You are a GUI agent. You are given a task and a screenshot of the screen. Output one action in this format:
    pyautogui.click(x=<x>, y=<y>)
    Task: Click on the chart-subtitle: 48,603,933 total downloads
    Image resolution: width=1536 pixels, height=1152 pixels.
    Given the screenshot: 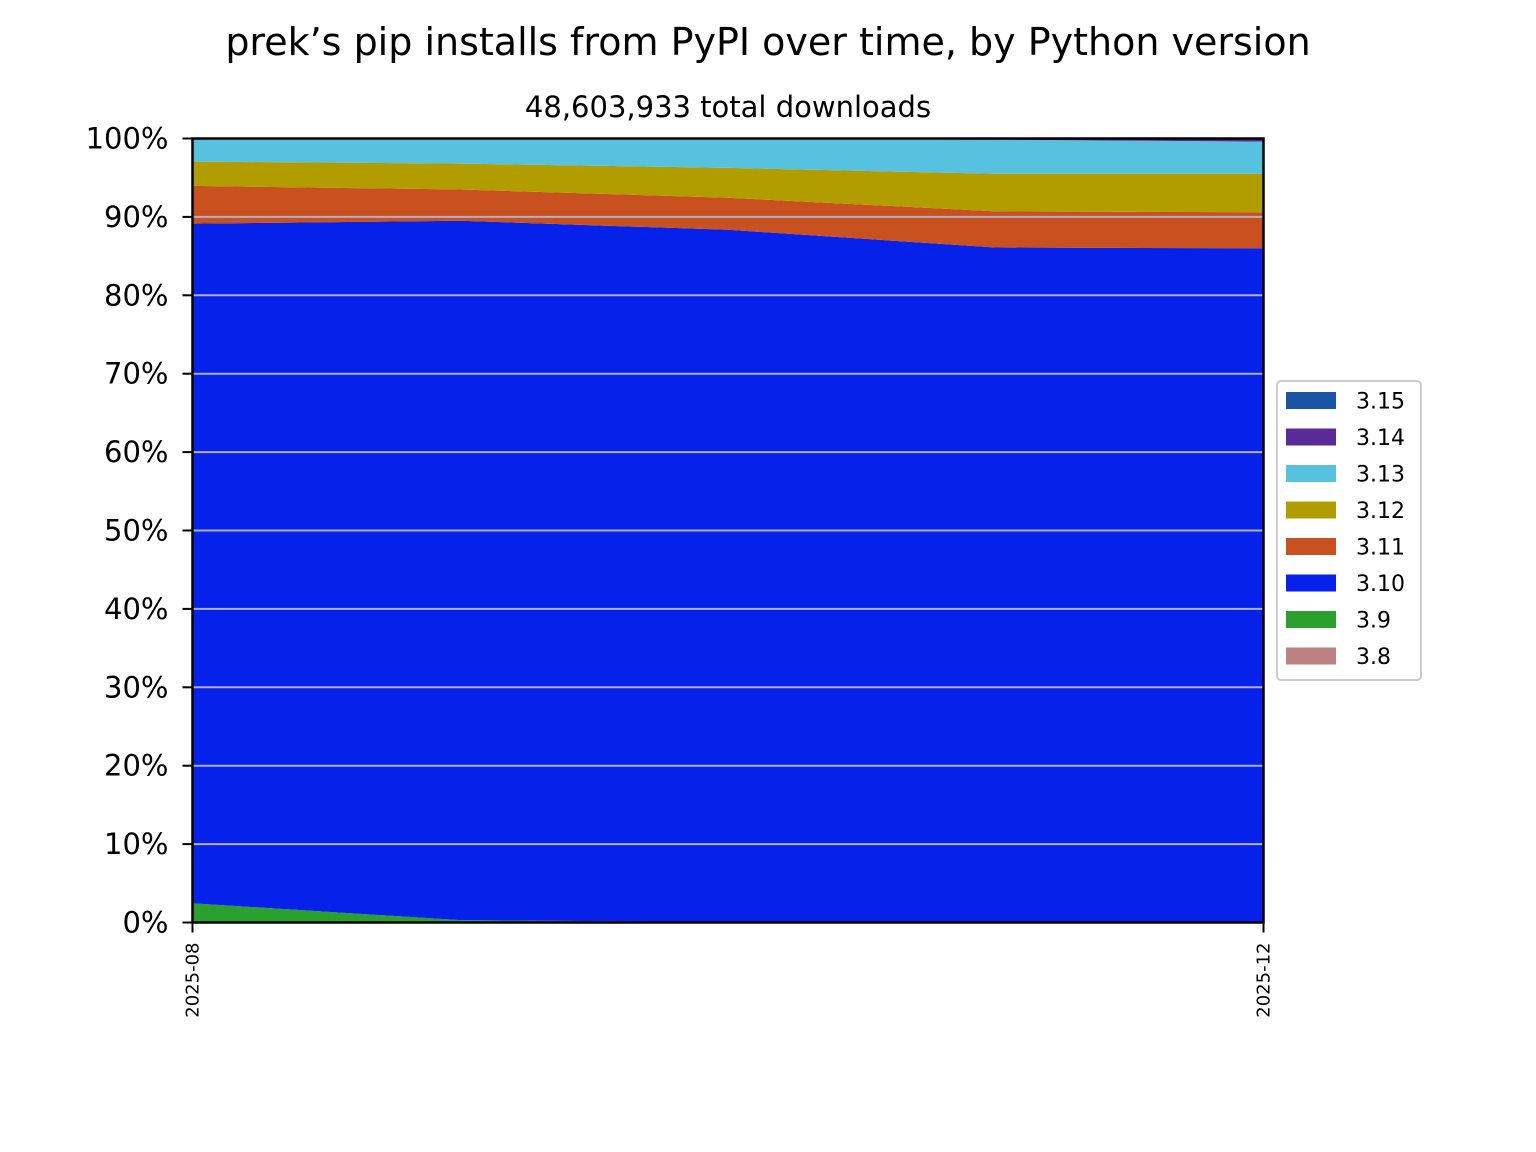 What is the action you would take?
    pyautogui.click(x=728, y=107)
    